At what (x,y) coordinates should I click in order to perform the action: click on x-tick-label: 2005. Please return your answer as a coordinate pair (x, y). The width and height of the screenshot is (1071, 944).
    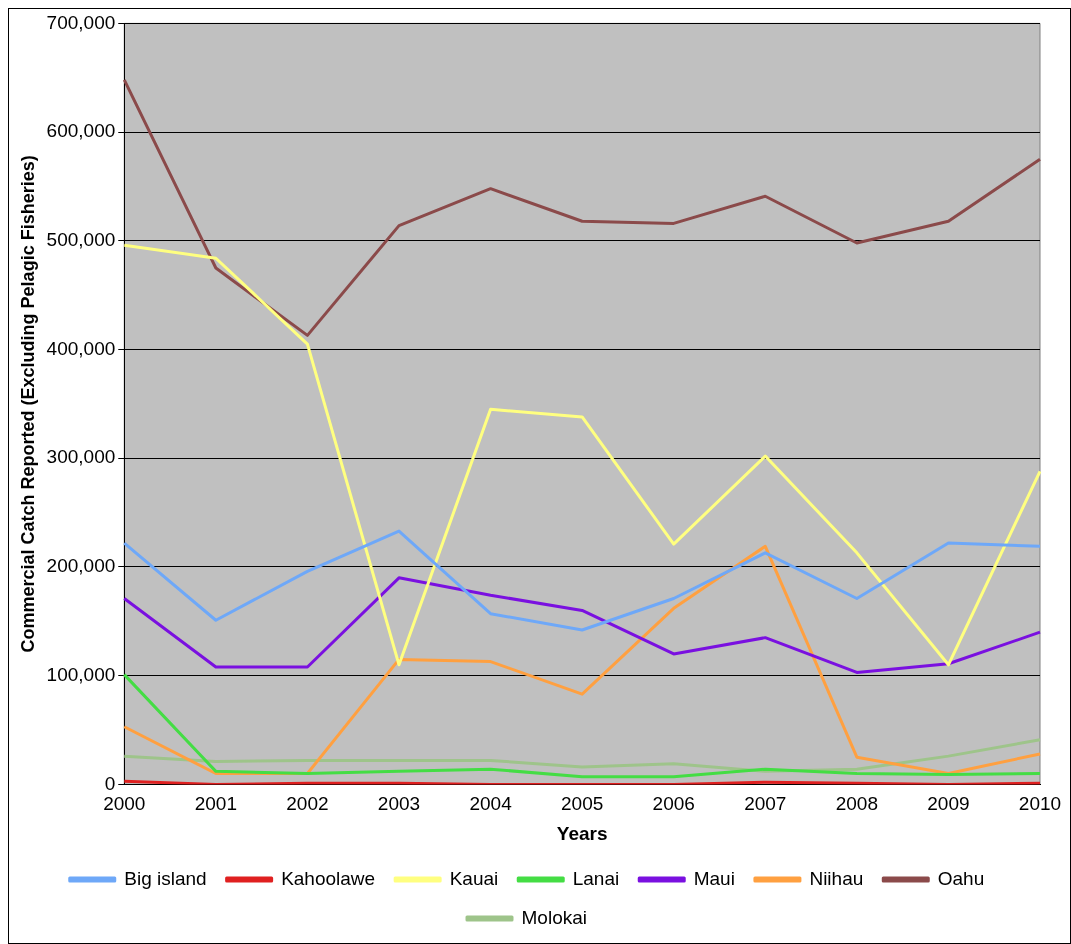
    Looking at the image, I should click on (582, 804).